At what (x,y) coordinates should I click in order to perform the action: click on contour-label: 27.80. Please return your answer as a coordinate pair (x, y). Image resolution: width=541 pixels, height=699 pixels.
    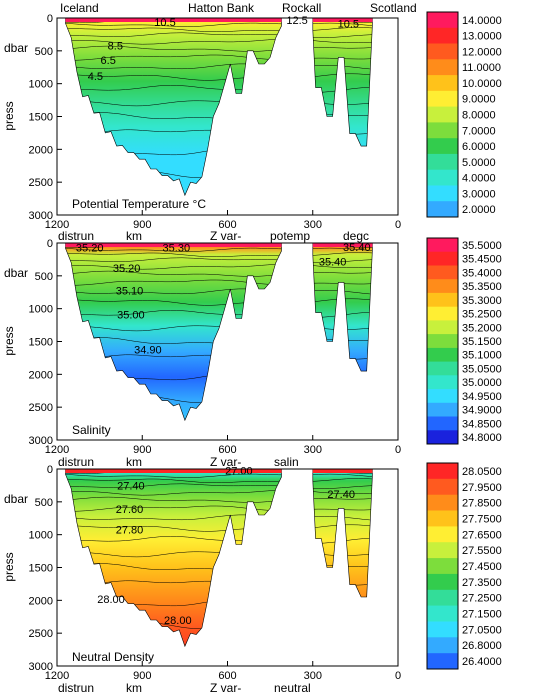
    Looking at the image, I should click on (130, 530).